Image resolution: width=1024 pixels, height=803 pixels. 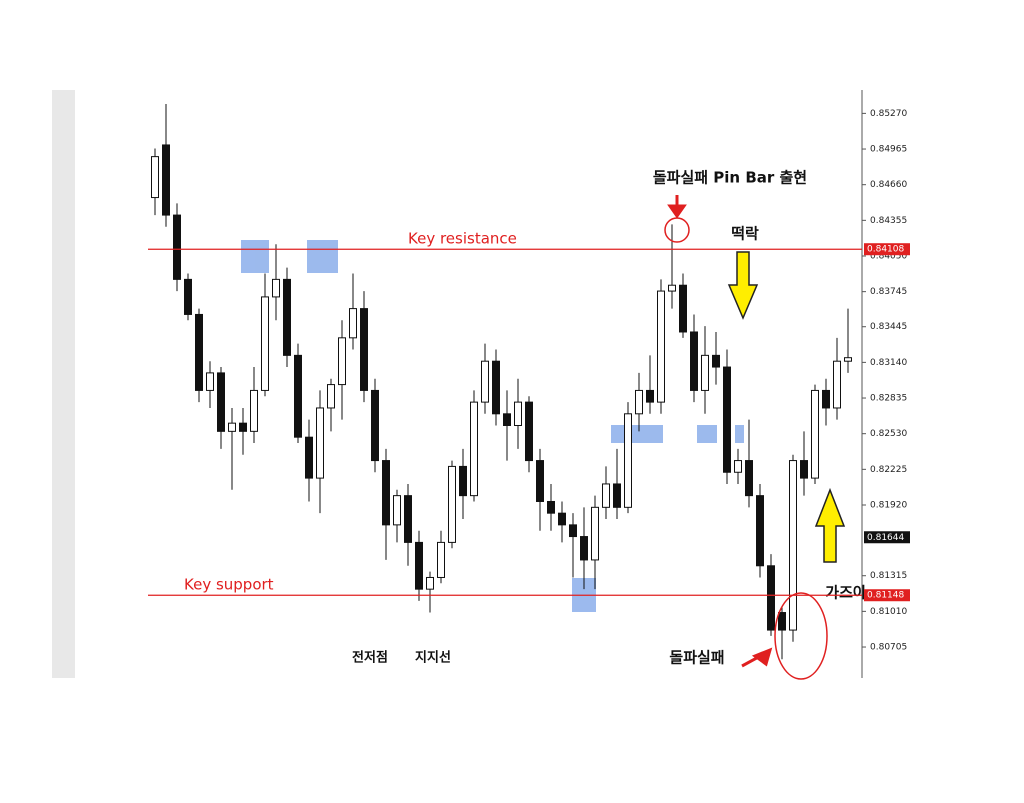 I want to click on y-tick-label: 0.85270, so click(x=888, y=114).